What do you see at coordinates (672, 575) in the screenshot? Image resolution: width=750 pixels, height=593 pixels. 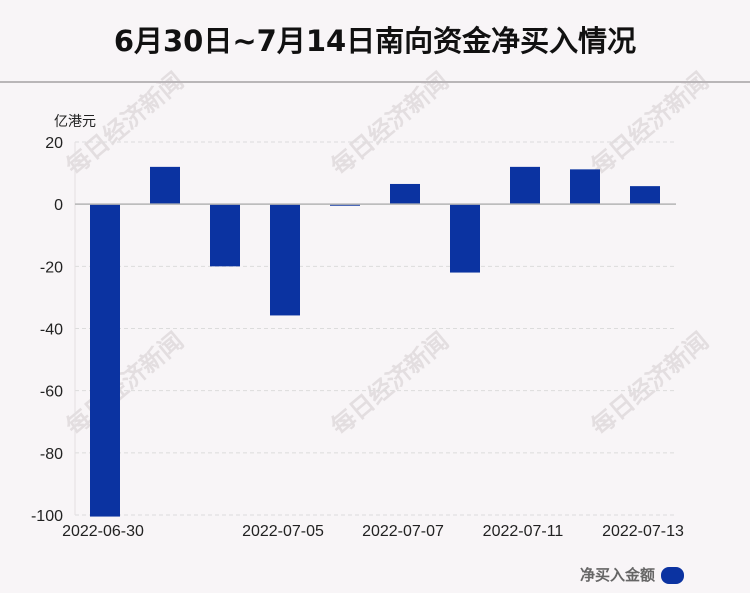 I see `legend-swatch` at bounding box center [672, 575].